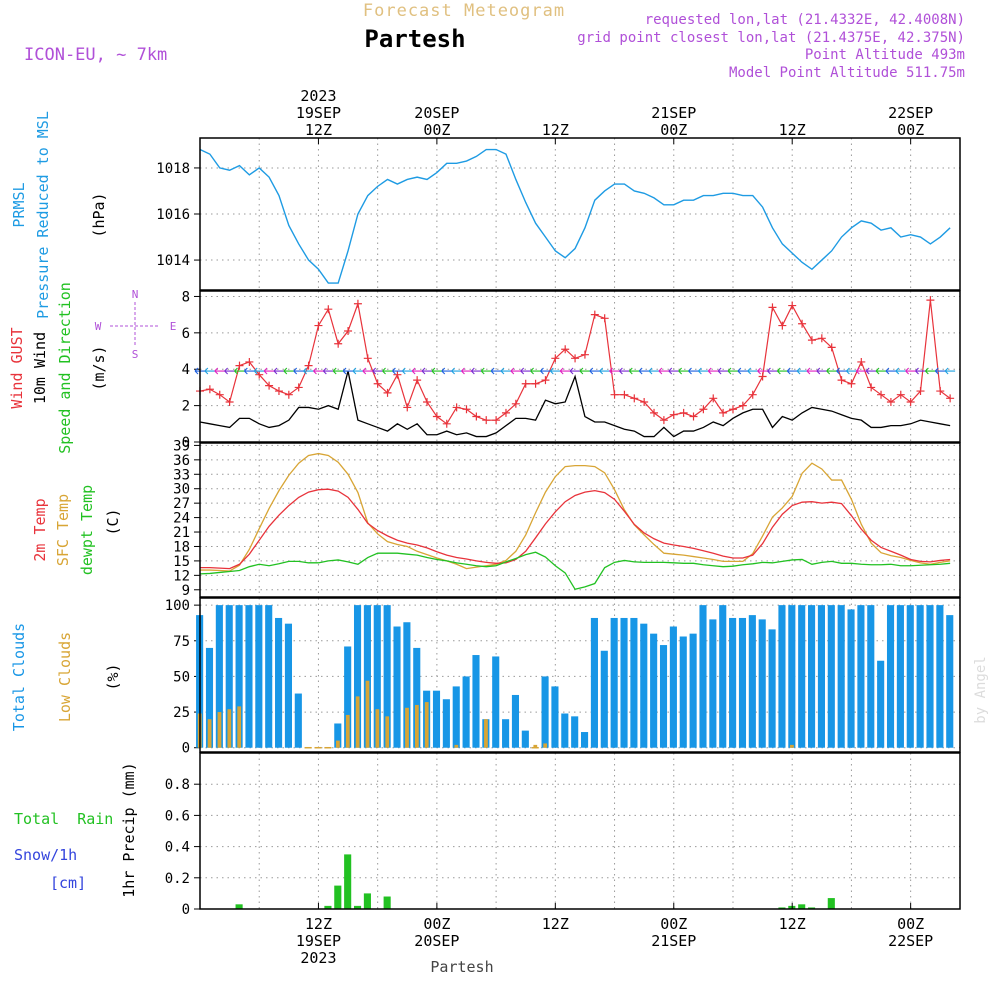 This screenshot has height=1004, width=1000. I want to click on sfc-temp-label: SFC Temp, so click(63, 530).